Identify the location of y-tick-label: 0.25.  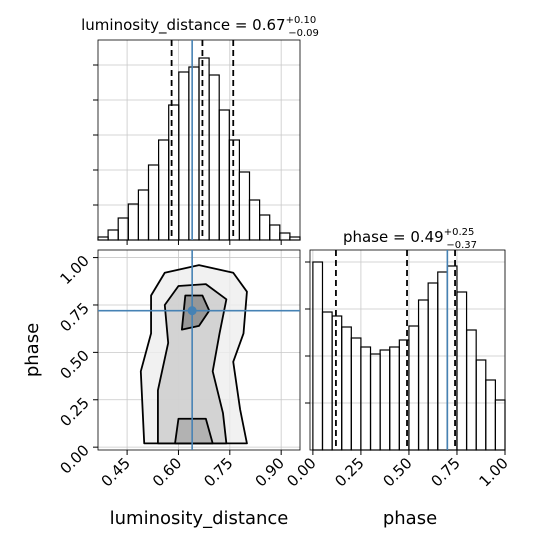
(74, 412).